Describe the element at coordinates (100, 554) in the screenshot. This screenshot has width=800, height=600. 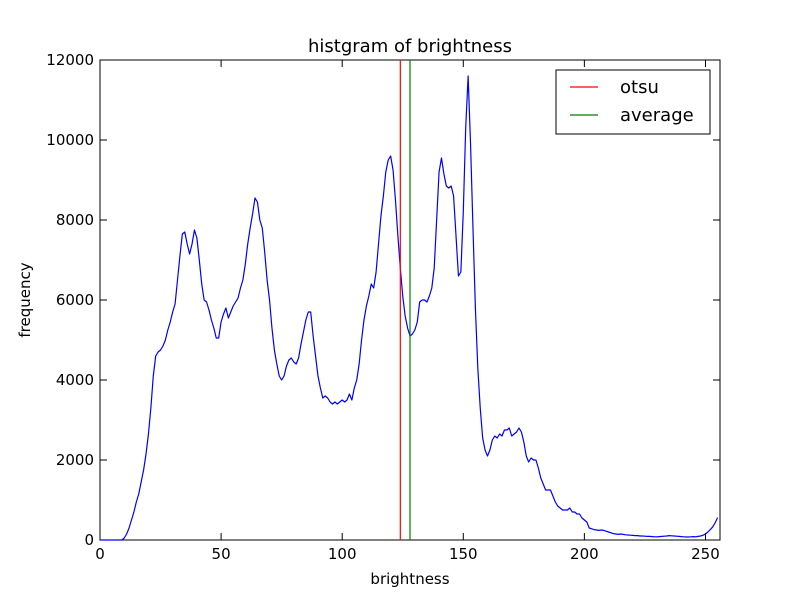
I see `x-tick-label: 0` at that location.